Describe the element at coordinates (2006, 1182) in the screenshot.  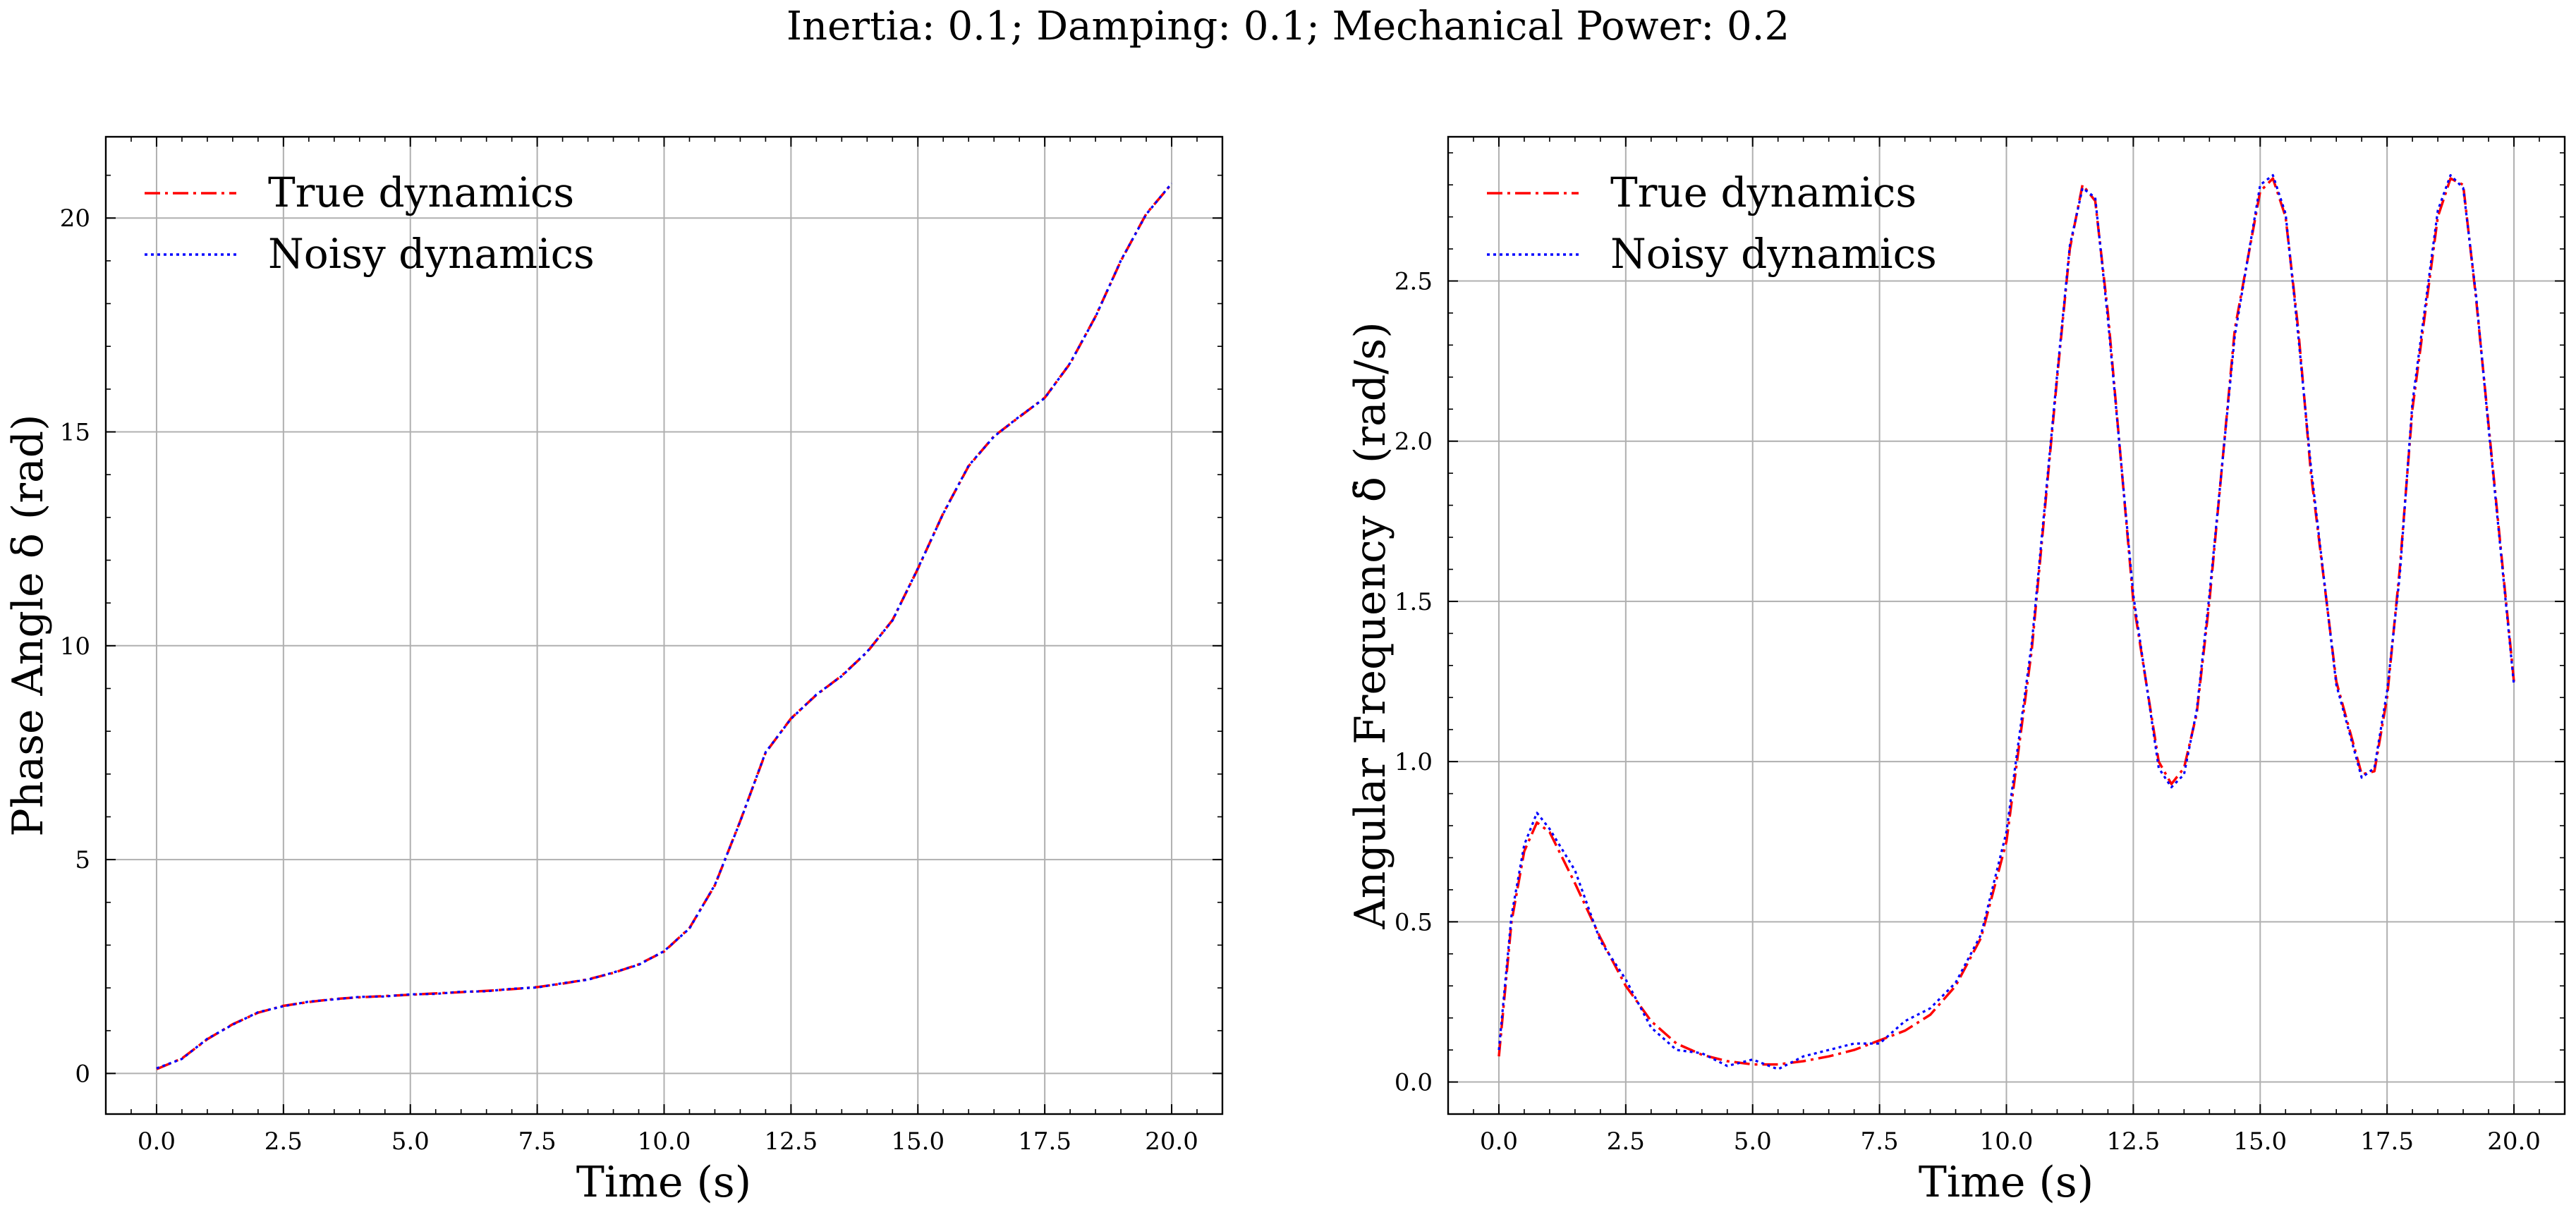
I see `angular-frequency-xlabel: Time (s)` at that location.